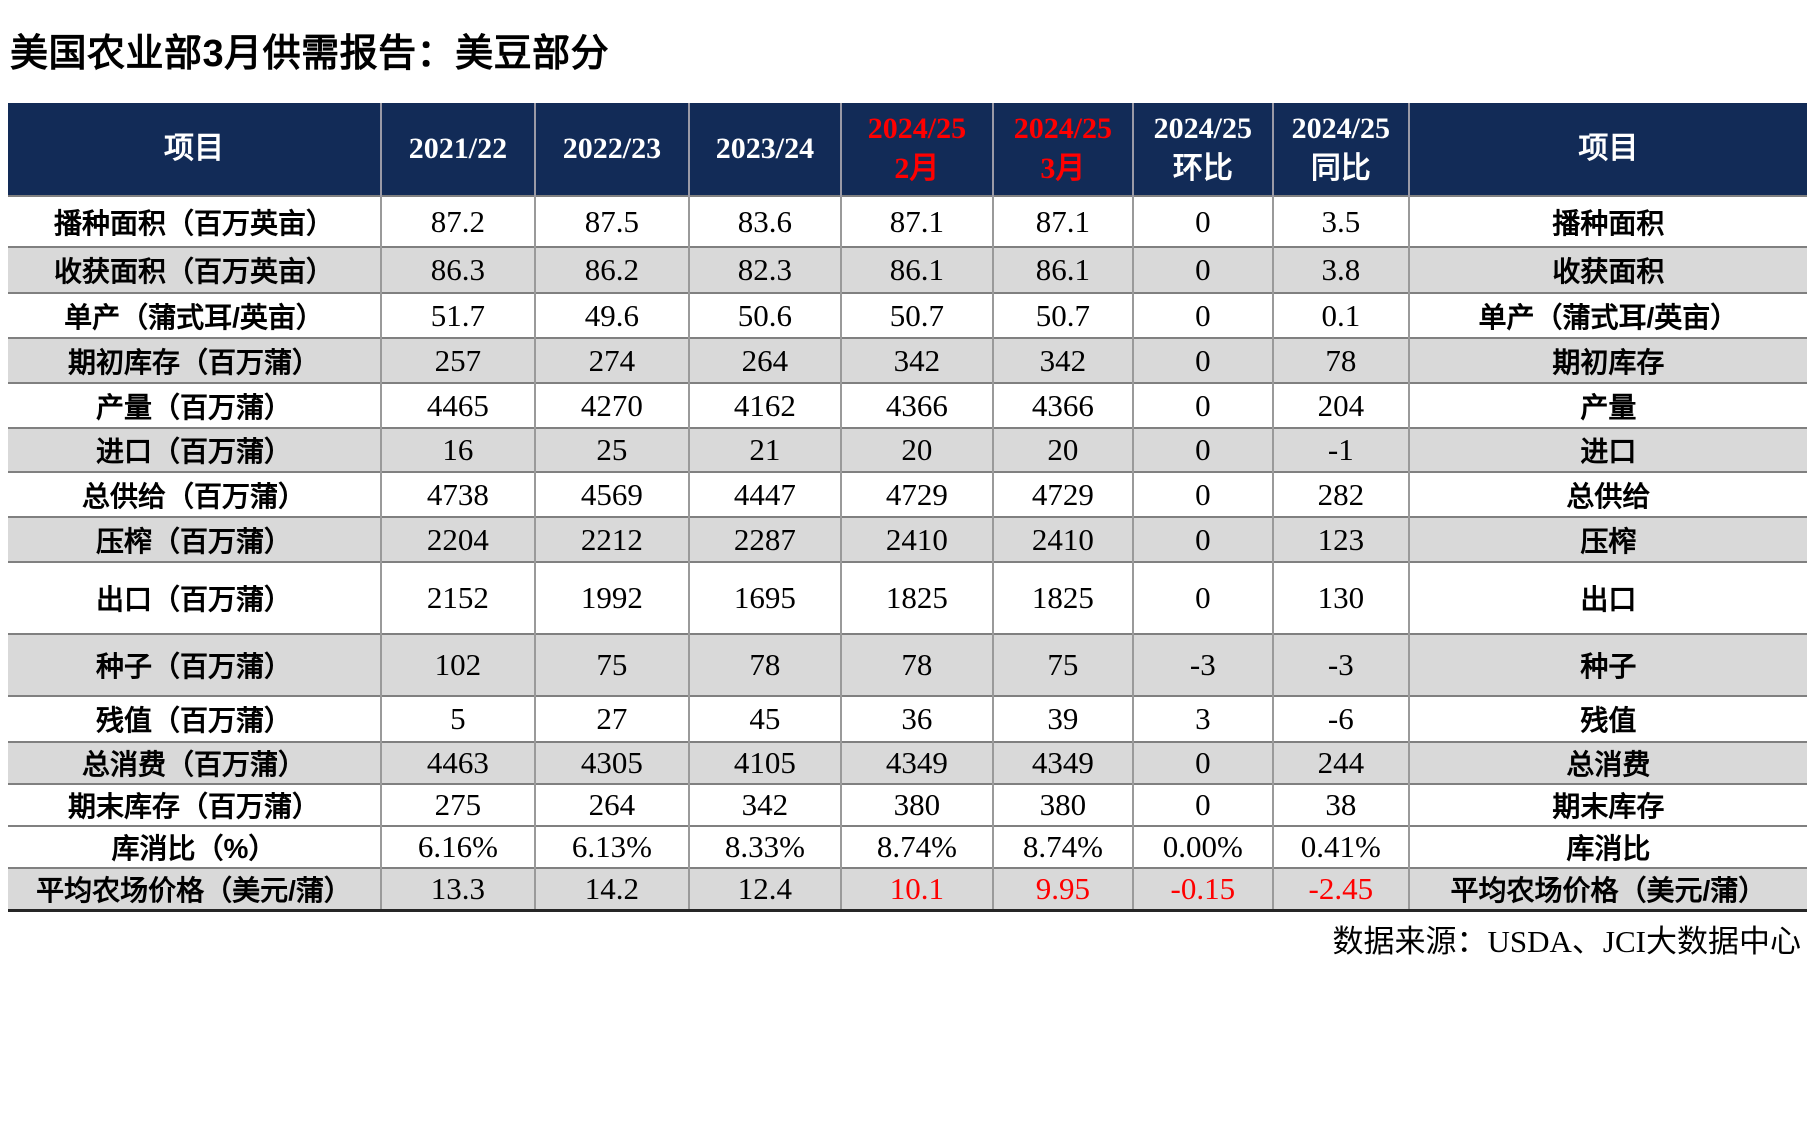 The image size is (1815, 1123). Describe the element at coordinates (457, 221) in the screenshot. I see `cell-value: 87.2` at that location.